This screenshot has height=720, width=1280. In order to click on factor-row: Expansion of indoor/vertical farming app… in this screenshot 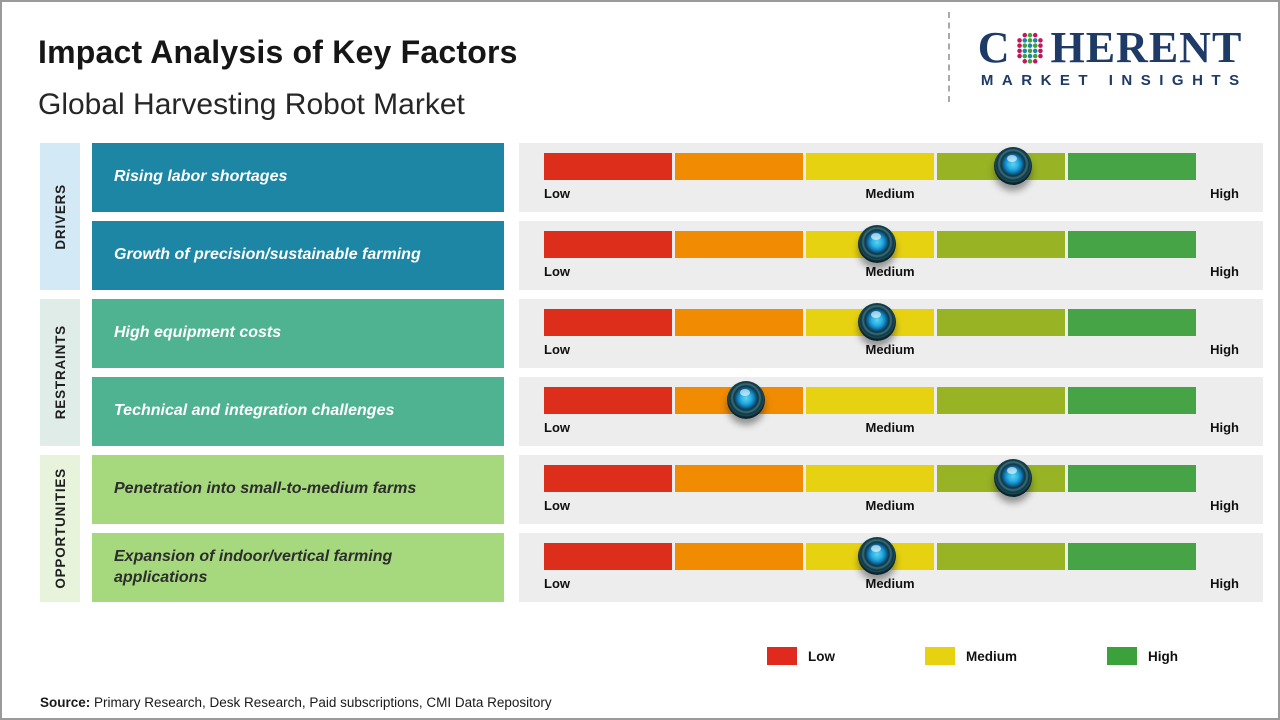, I will do `click(677, 567)`.